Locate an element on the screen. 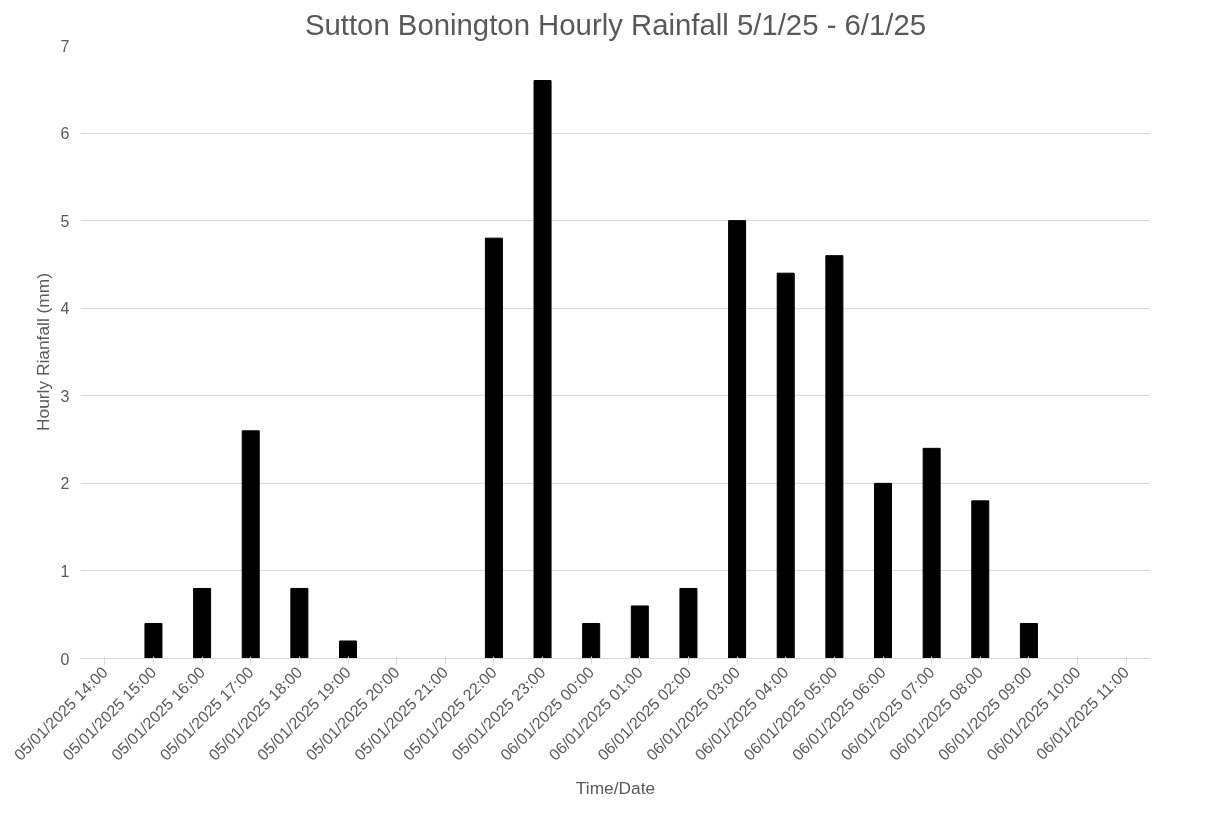 Image resolution: width=1206 pixels, height=816 pixels. y-axis-title: Hourly Rianfall (mm) is located at coordinates (42, 352).